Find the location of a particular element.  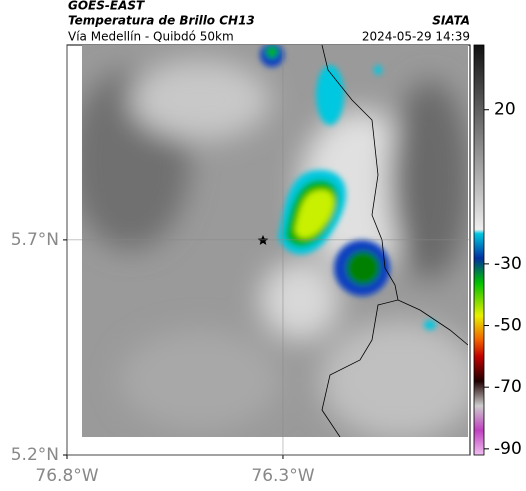

colorbar is located at coordinates (479, 250).